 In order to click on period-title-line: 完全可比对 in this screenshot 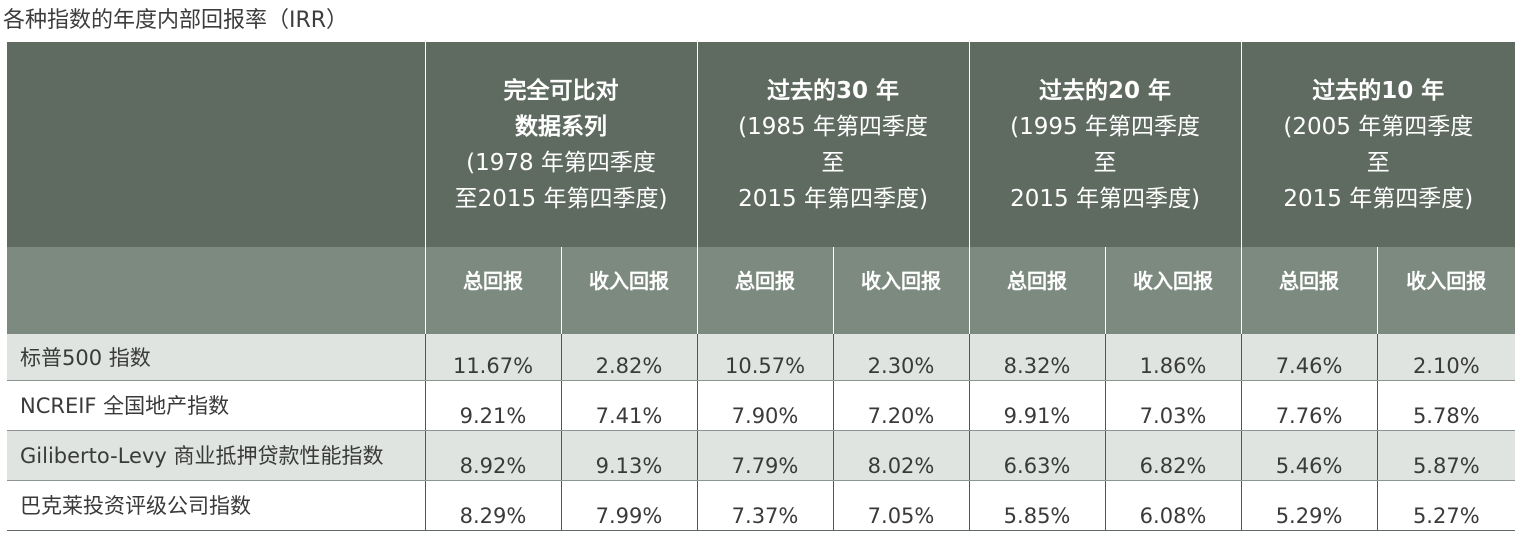, I will do `click(561, 90)`.